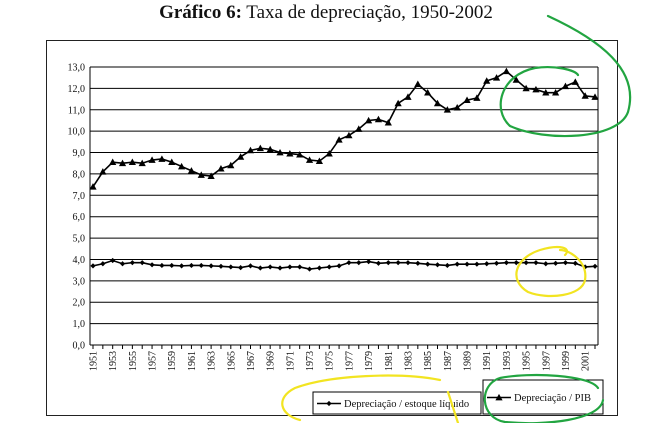 This screenshot has width=652, height=423. What do you see at coordinates (79, 281) in the screenshot?
I see `y-tick-label: 3,0` at bounding box center [79, 281].